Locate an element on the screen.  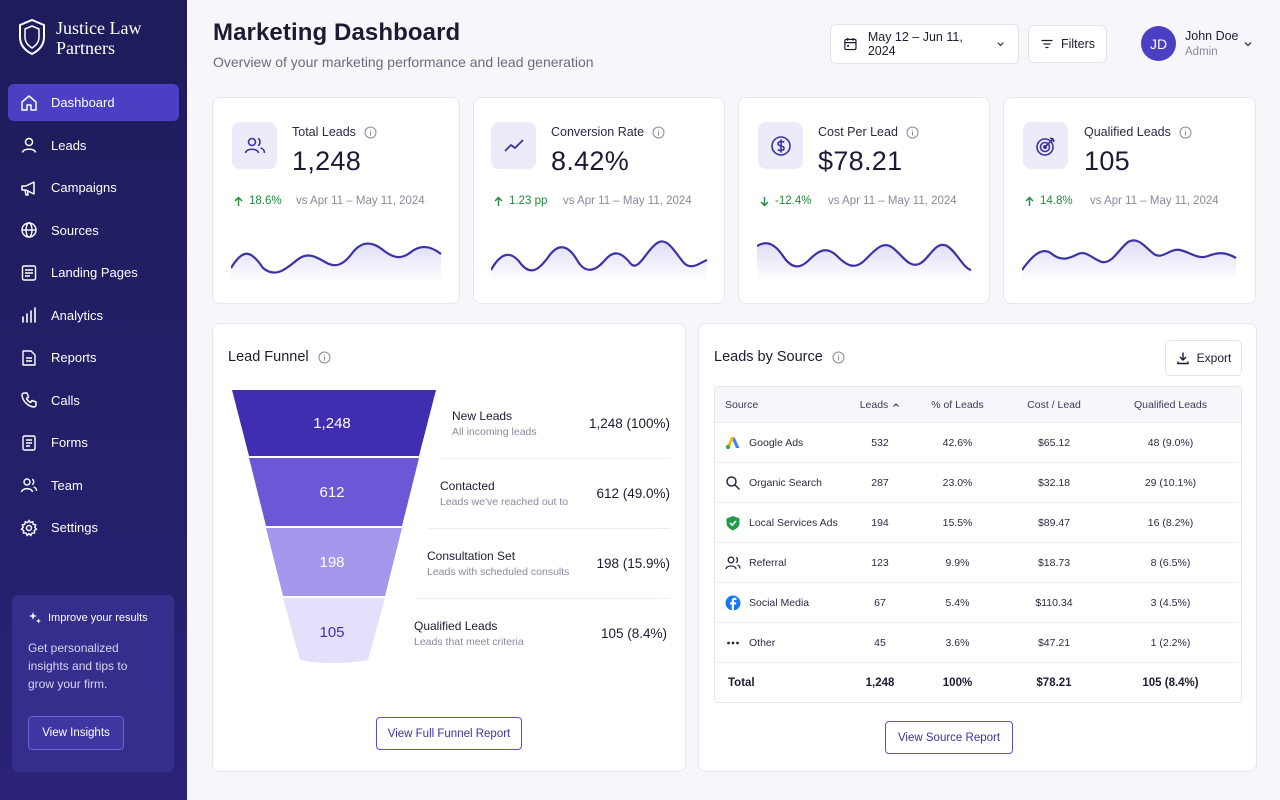
shield-logo-icon is located at coordinates (32, 37).